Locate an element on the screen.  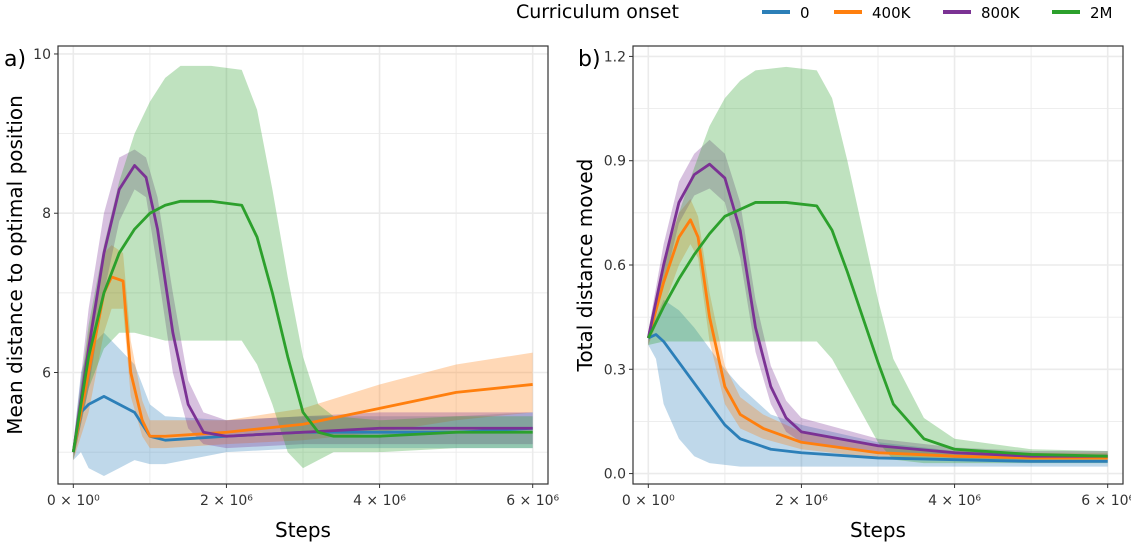
legend-label-400K: 400K is located at coordinates (892, 13).